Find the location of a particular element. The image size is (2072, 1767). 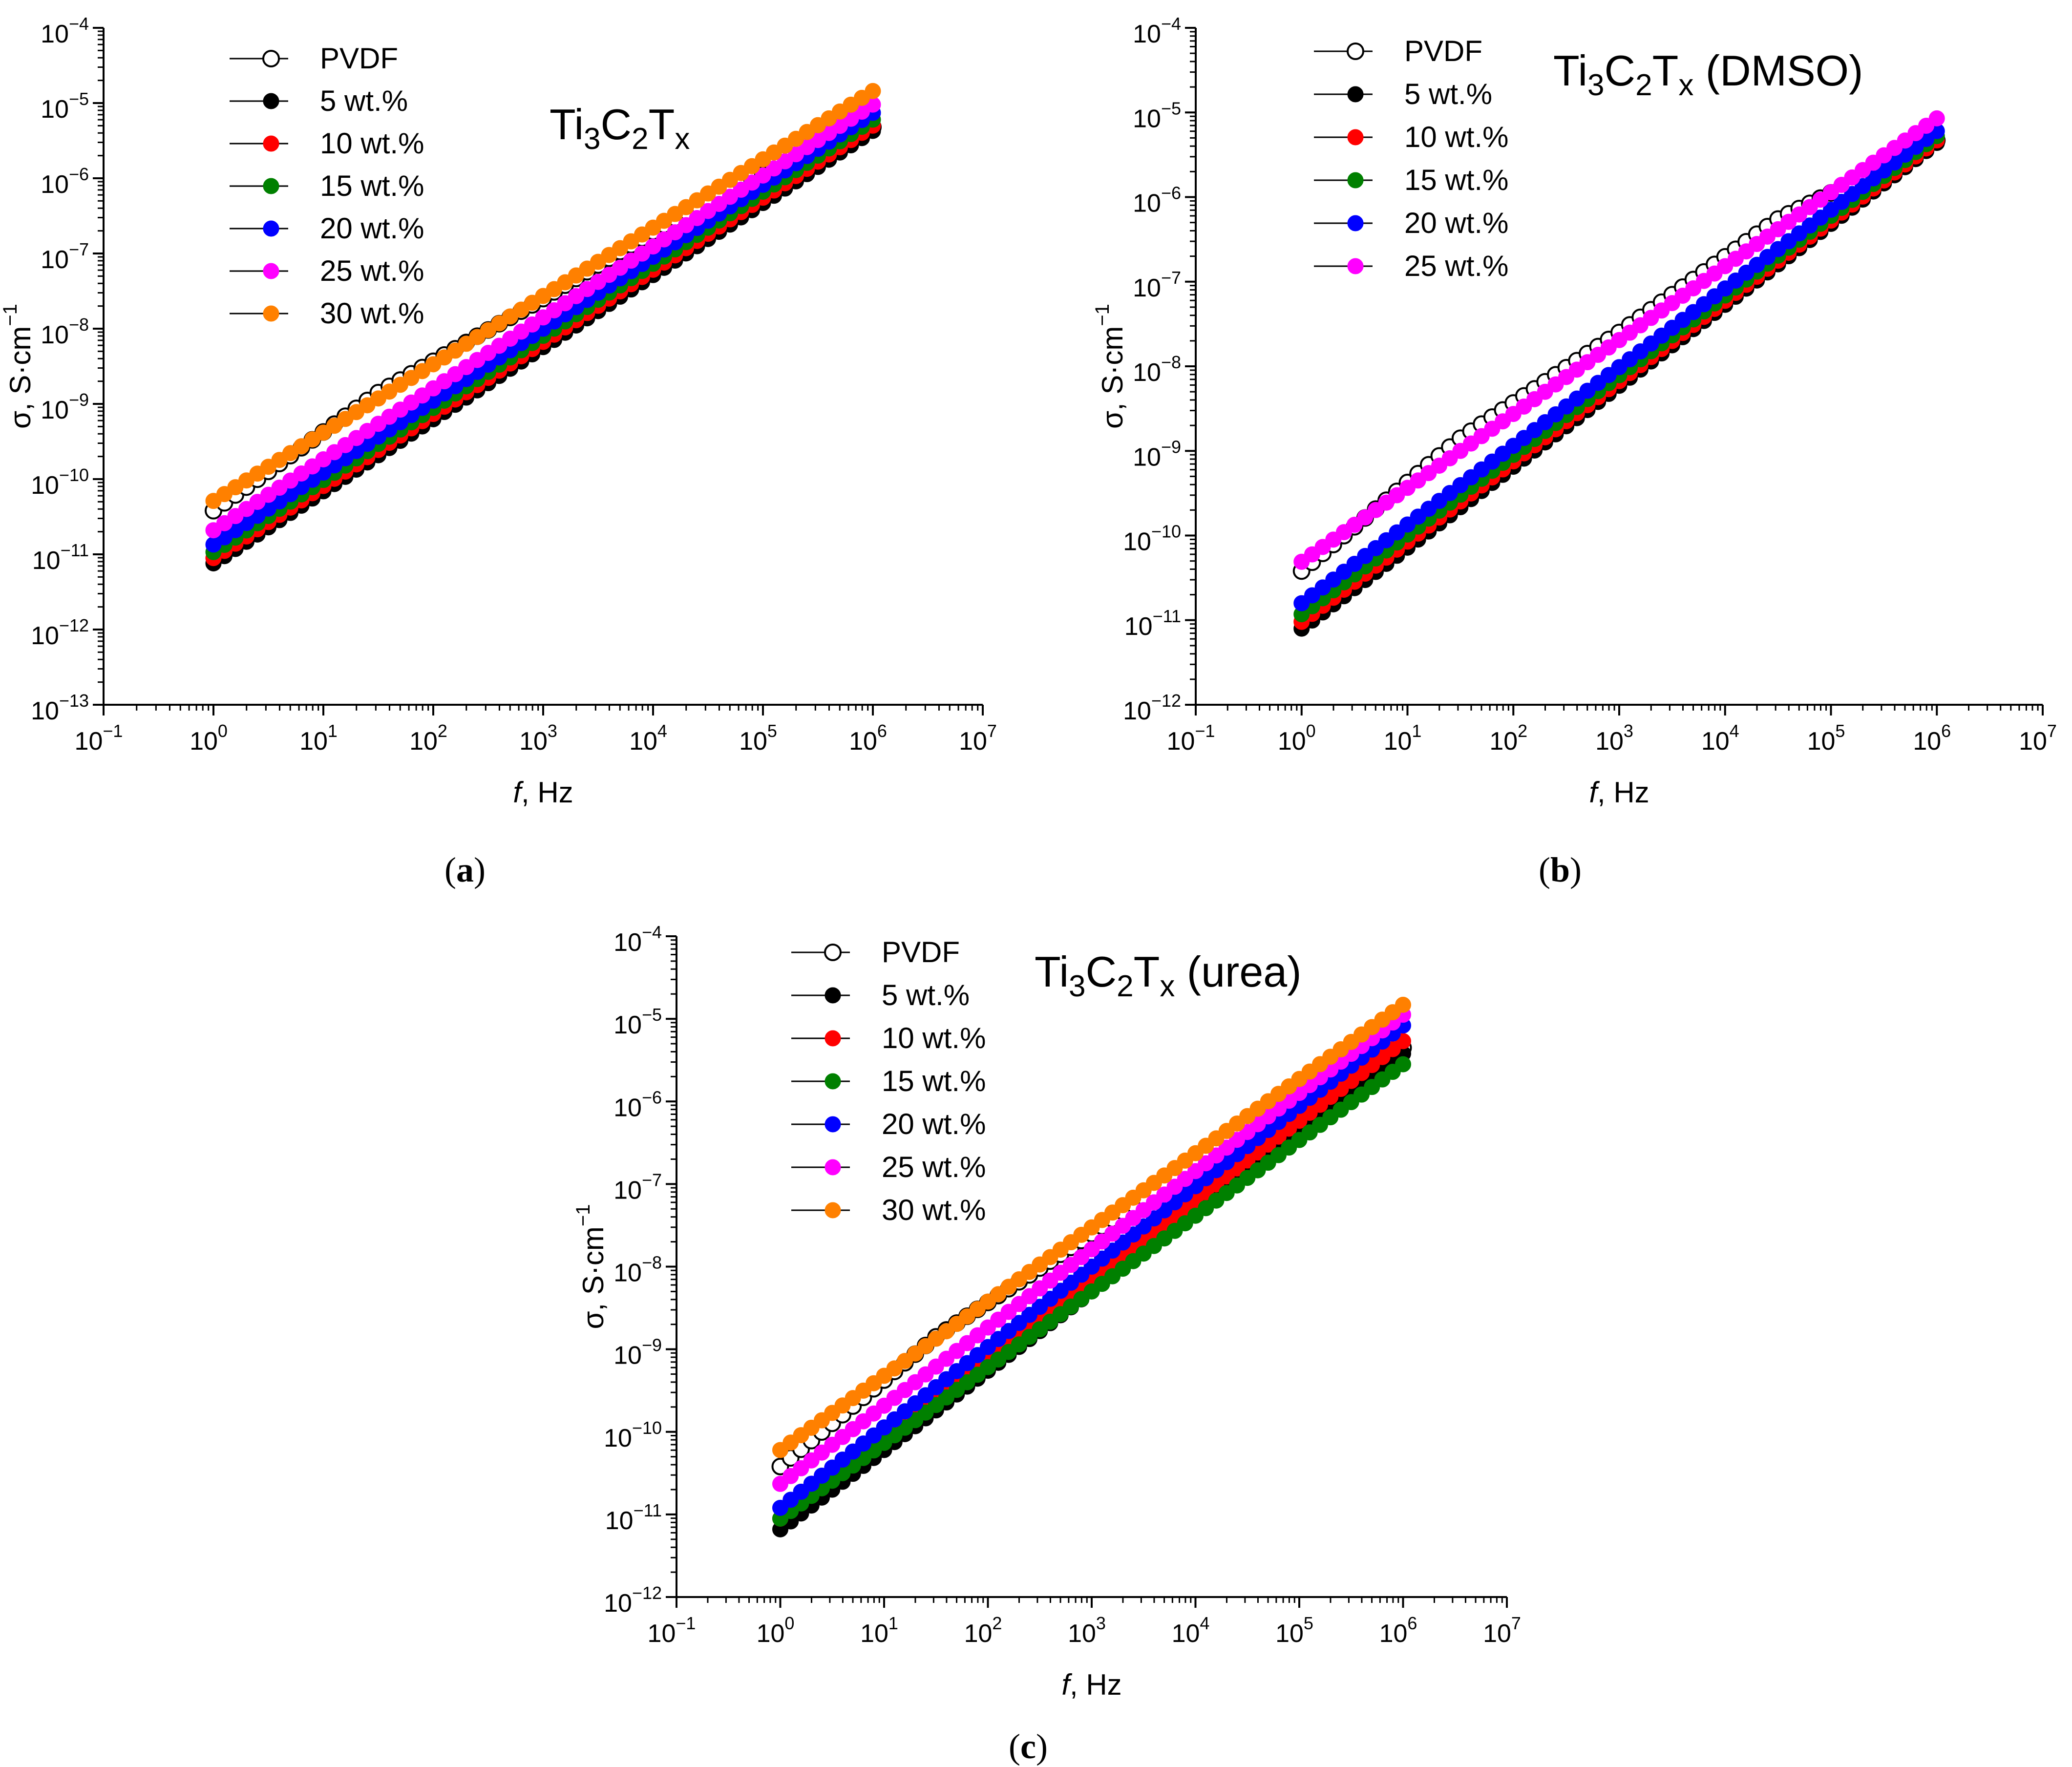

chart-title: Ti3C2Tx (urea) is located at coordinates (1169, 975).